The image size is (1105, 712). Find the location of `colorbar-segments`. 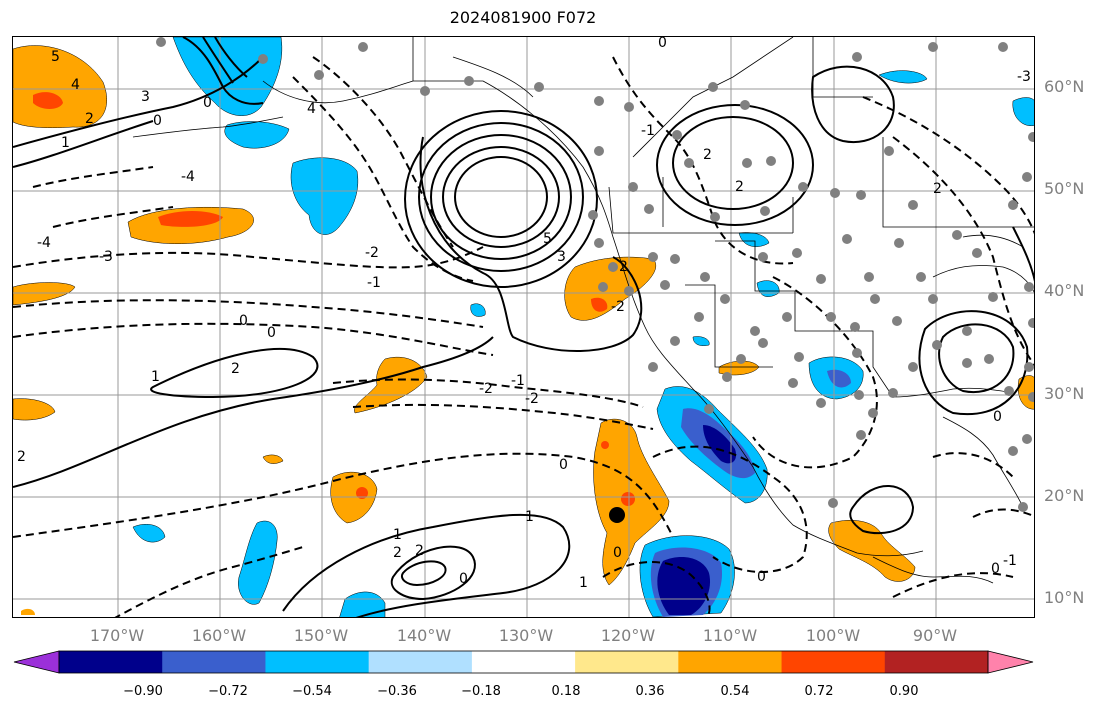

colorbar-segments is located at coordinates (523, 662).